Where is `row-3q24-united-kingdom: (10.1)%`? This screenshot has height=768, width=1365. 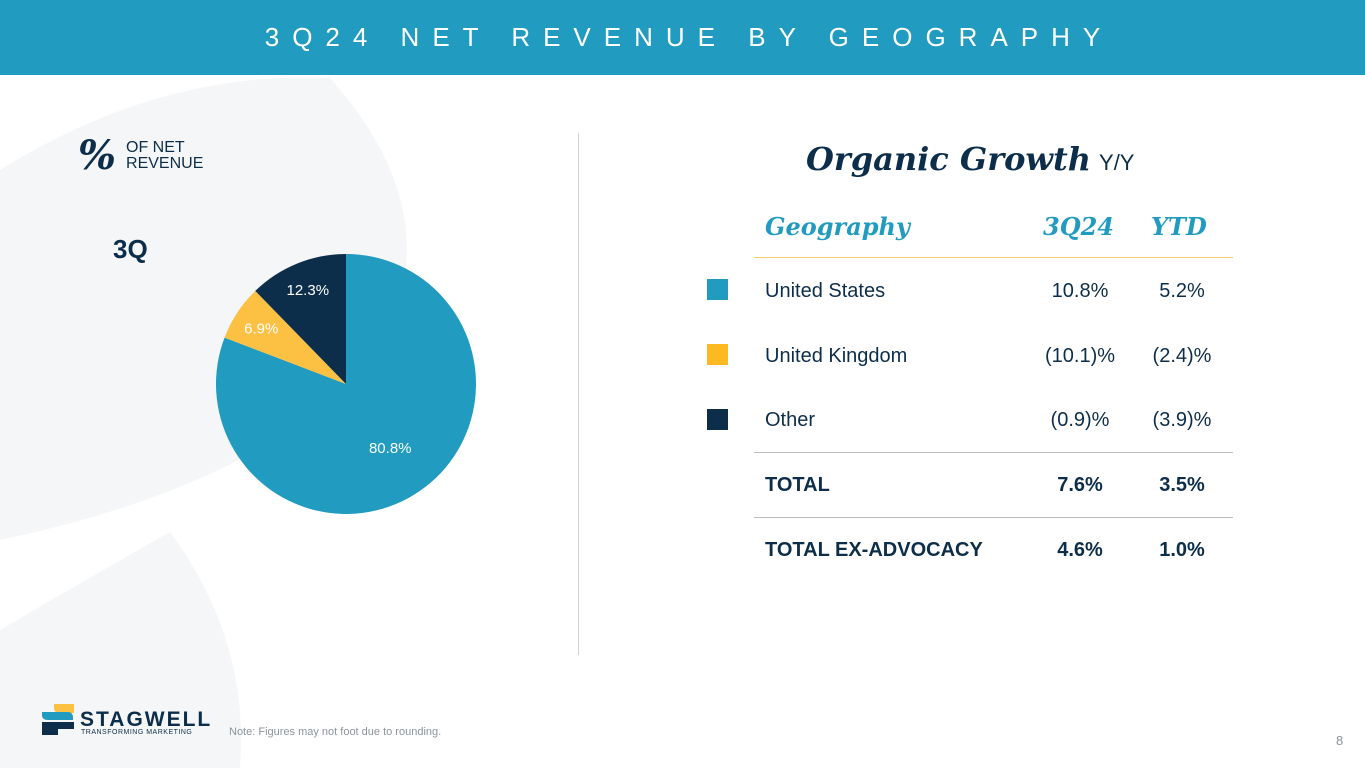 row-3q24-united-kingdom: (10.1)% is located at coordinates (1080, 356).